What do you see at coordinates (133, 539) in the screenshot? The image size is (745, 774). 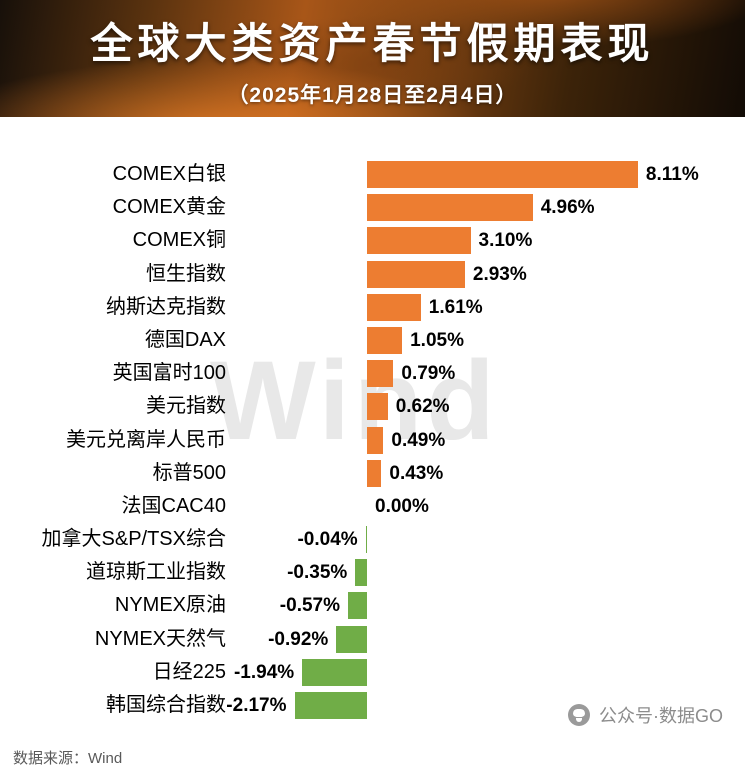 I see `category-label: 加拿大S&P/TSX综合` at bounding box center [133, 539].